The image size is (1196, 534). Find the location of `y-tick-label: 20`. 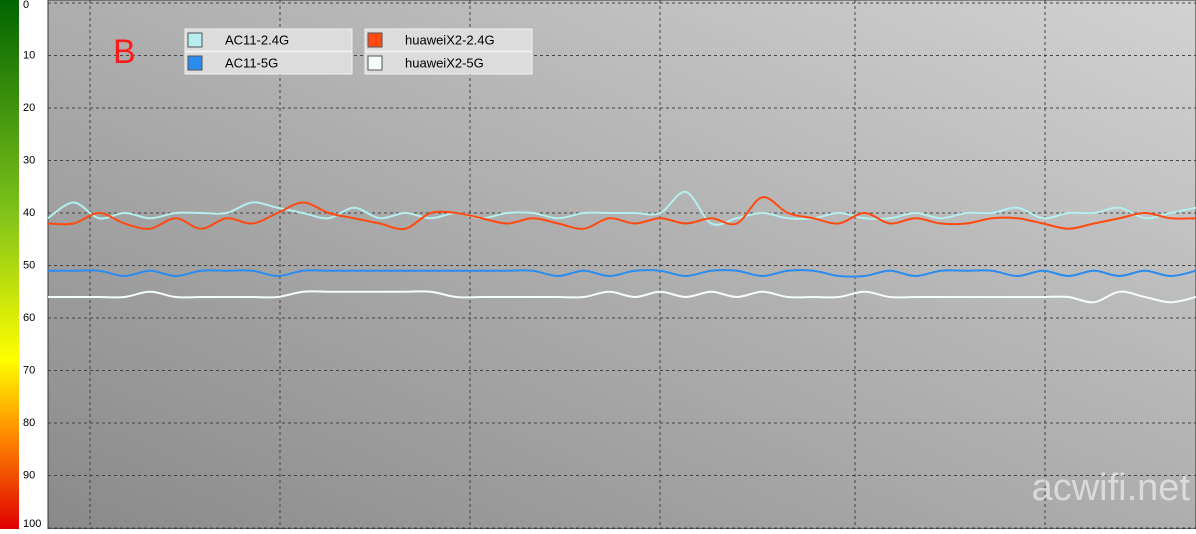

y-tick-label: 20 is located at coordinates (29, 108).